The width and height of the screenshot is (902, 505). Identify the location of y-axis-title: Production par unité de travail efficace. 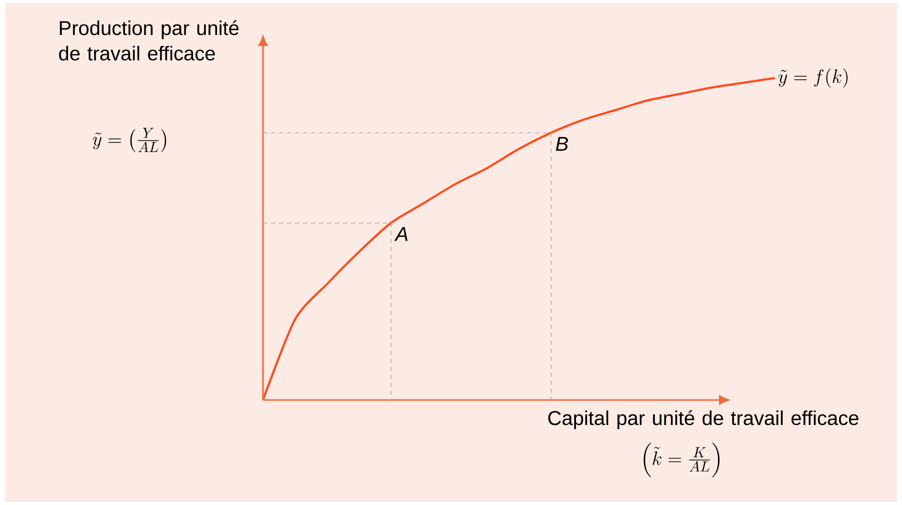
(149, 40).